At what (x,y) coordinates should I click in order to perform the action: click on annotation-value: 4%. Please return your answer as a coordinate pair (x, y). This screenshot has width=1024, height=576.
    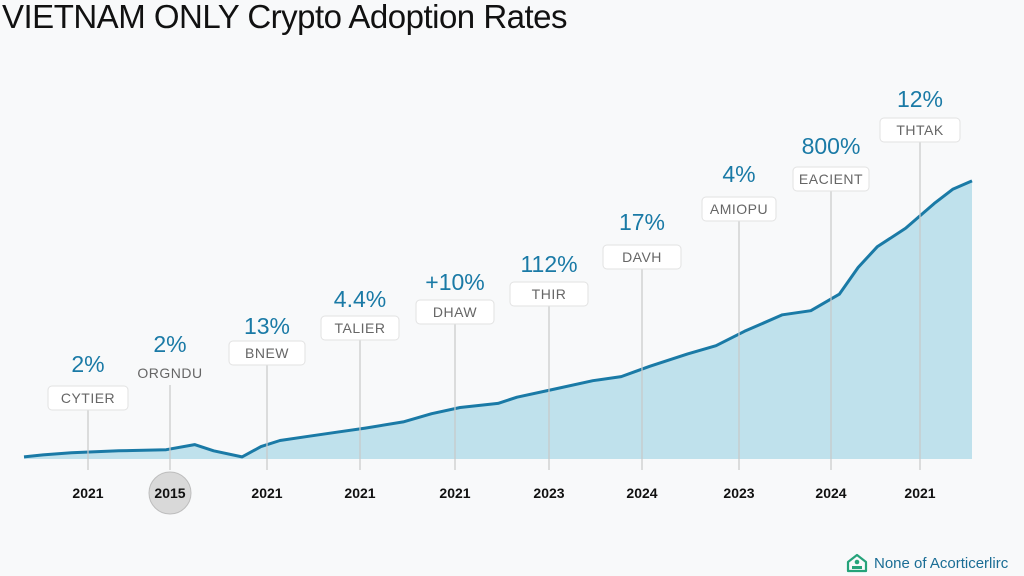
    Looking at the image, I should click on (738, 174).